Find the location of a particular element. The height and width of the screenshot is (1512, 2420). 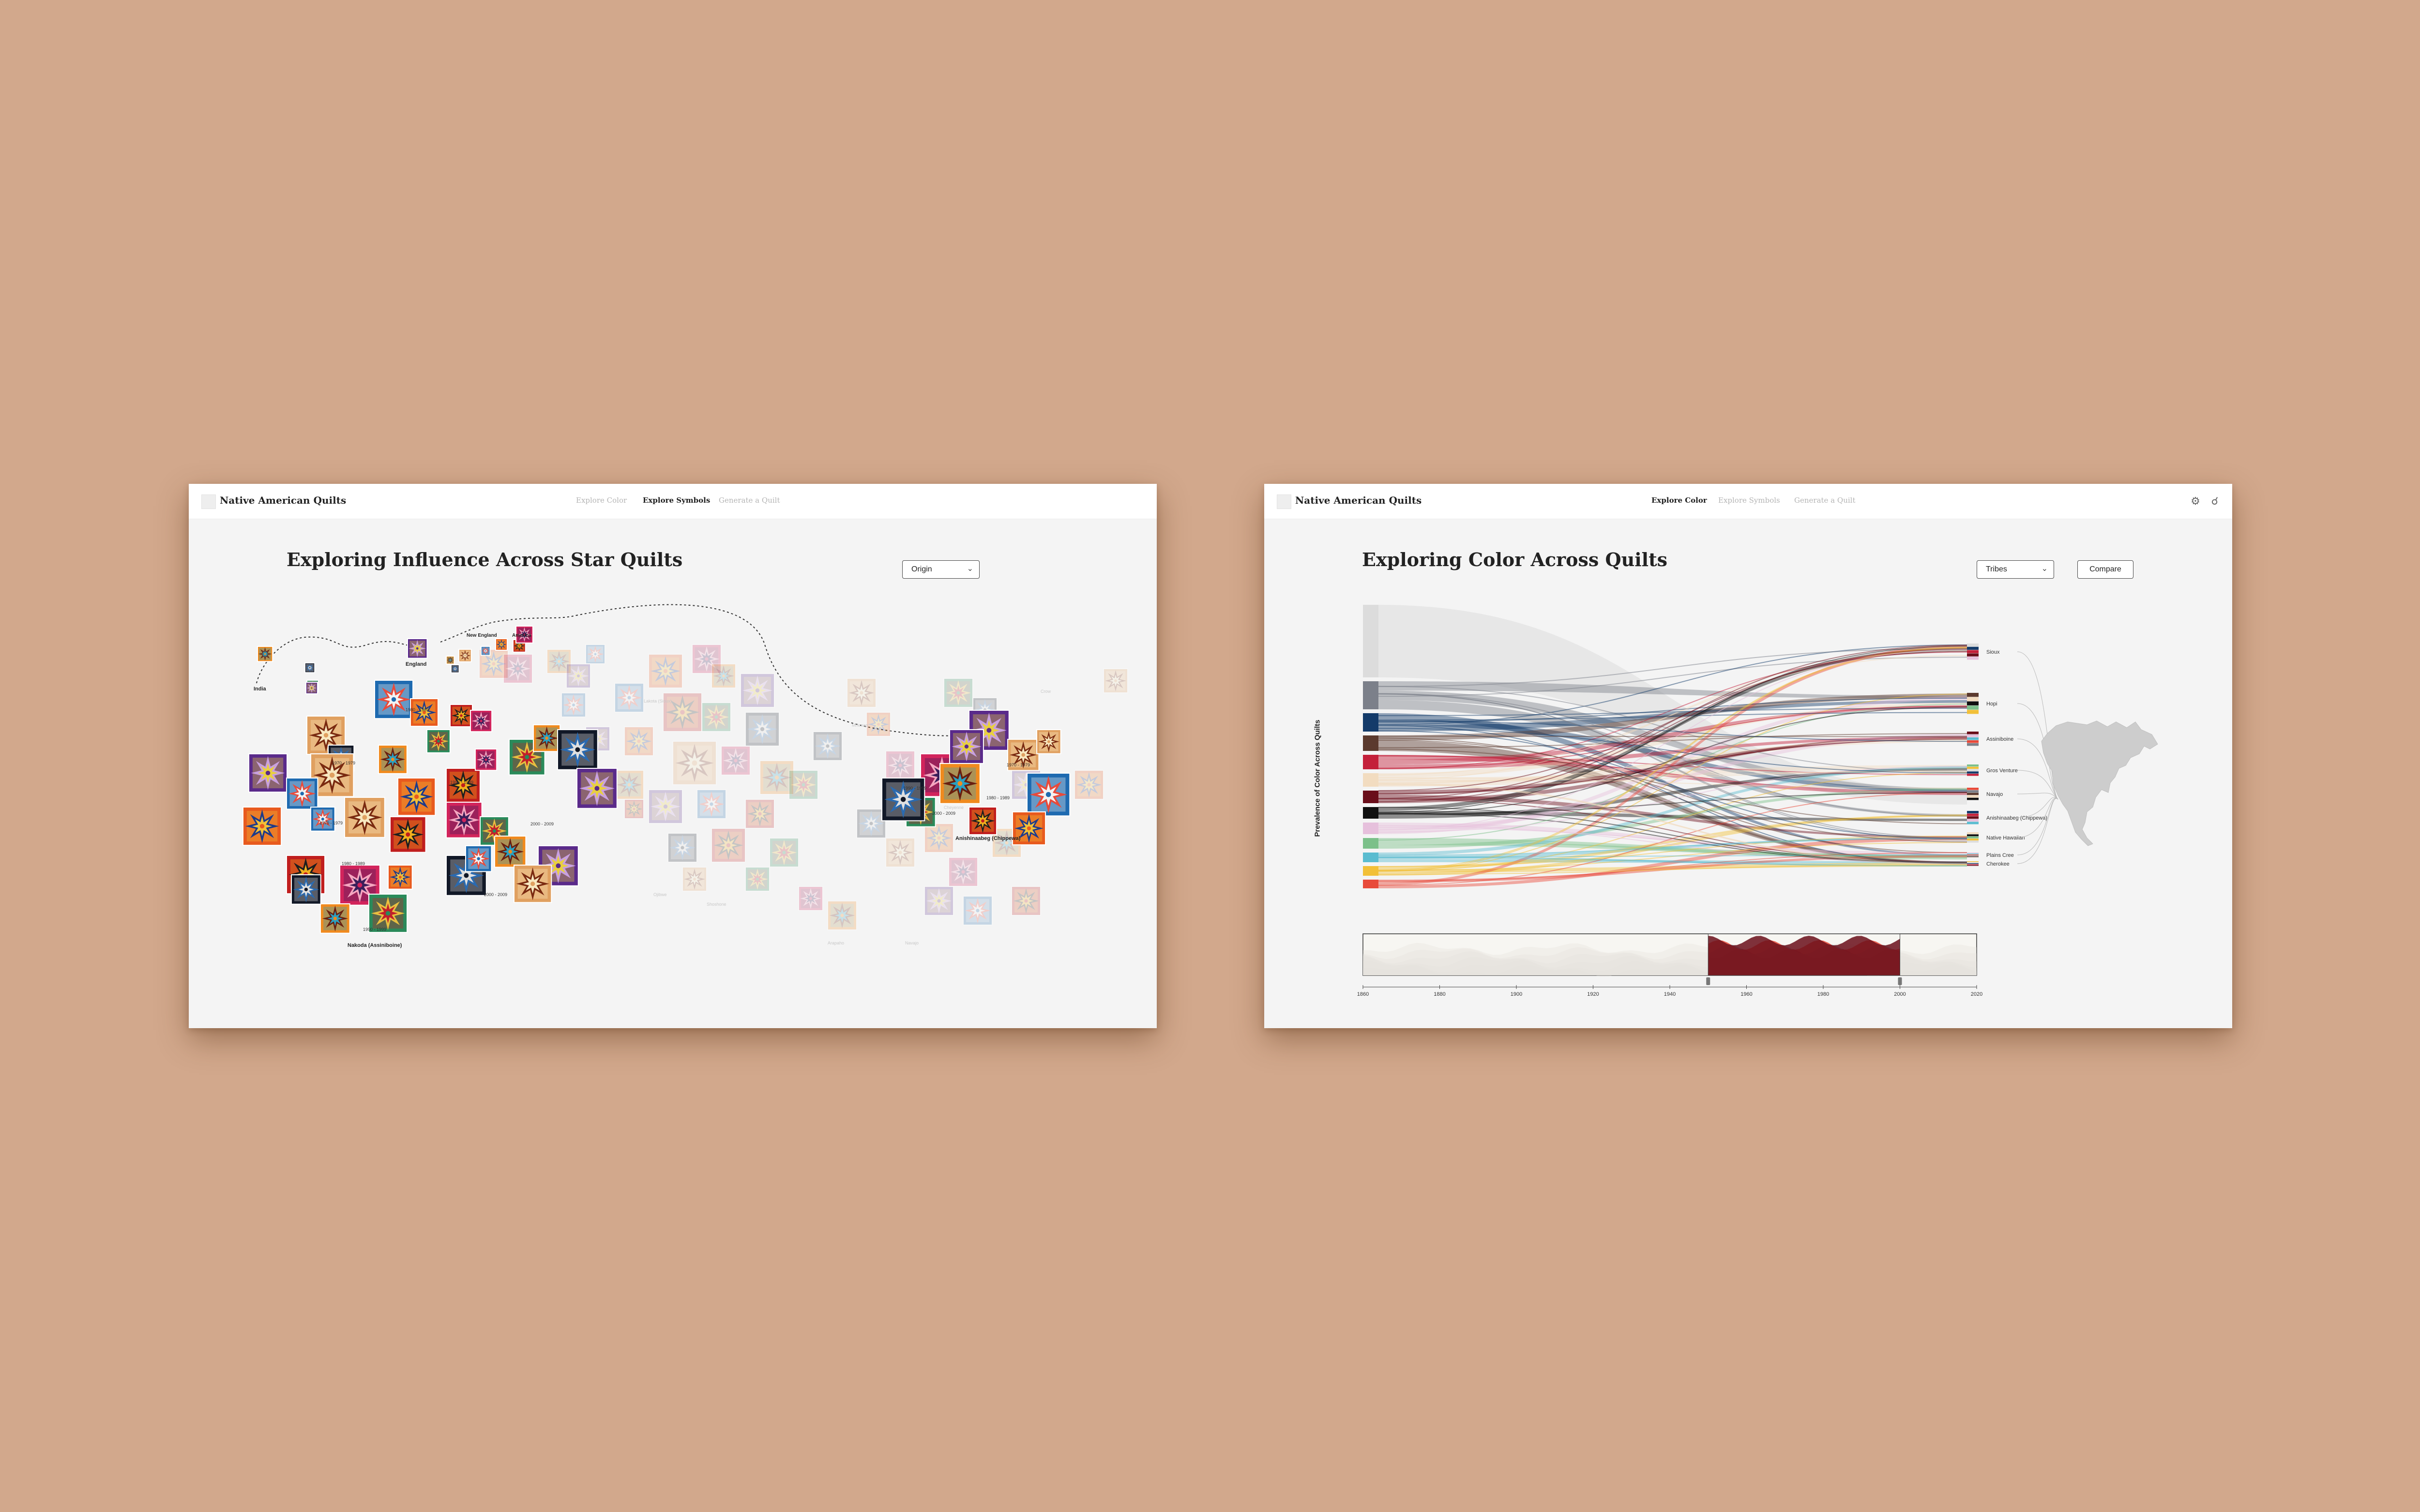

gear-icon: ⚙ is located at coordinates (2195, 501).